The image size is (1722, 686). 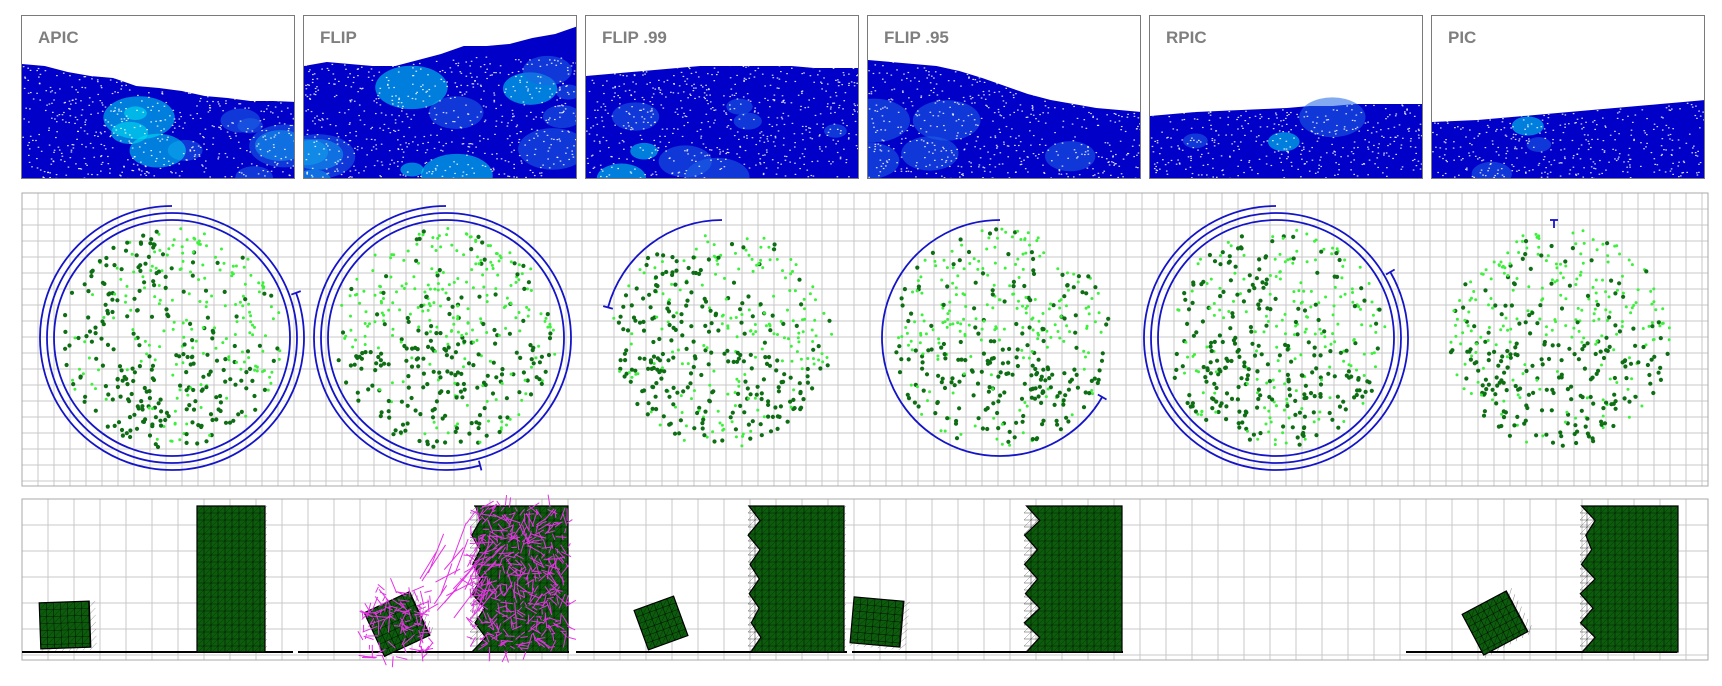 I want to click on fluid-body, so click(x=1568, y=139).